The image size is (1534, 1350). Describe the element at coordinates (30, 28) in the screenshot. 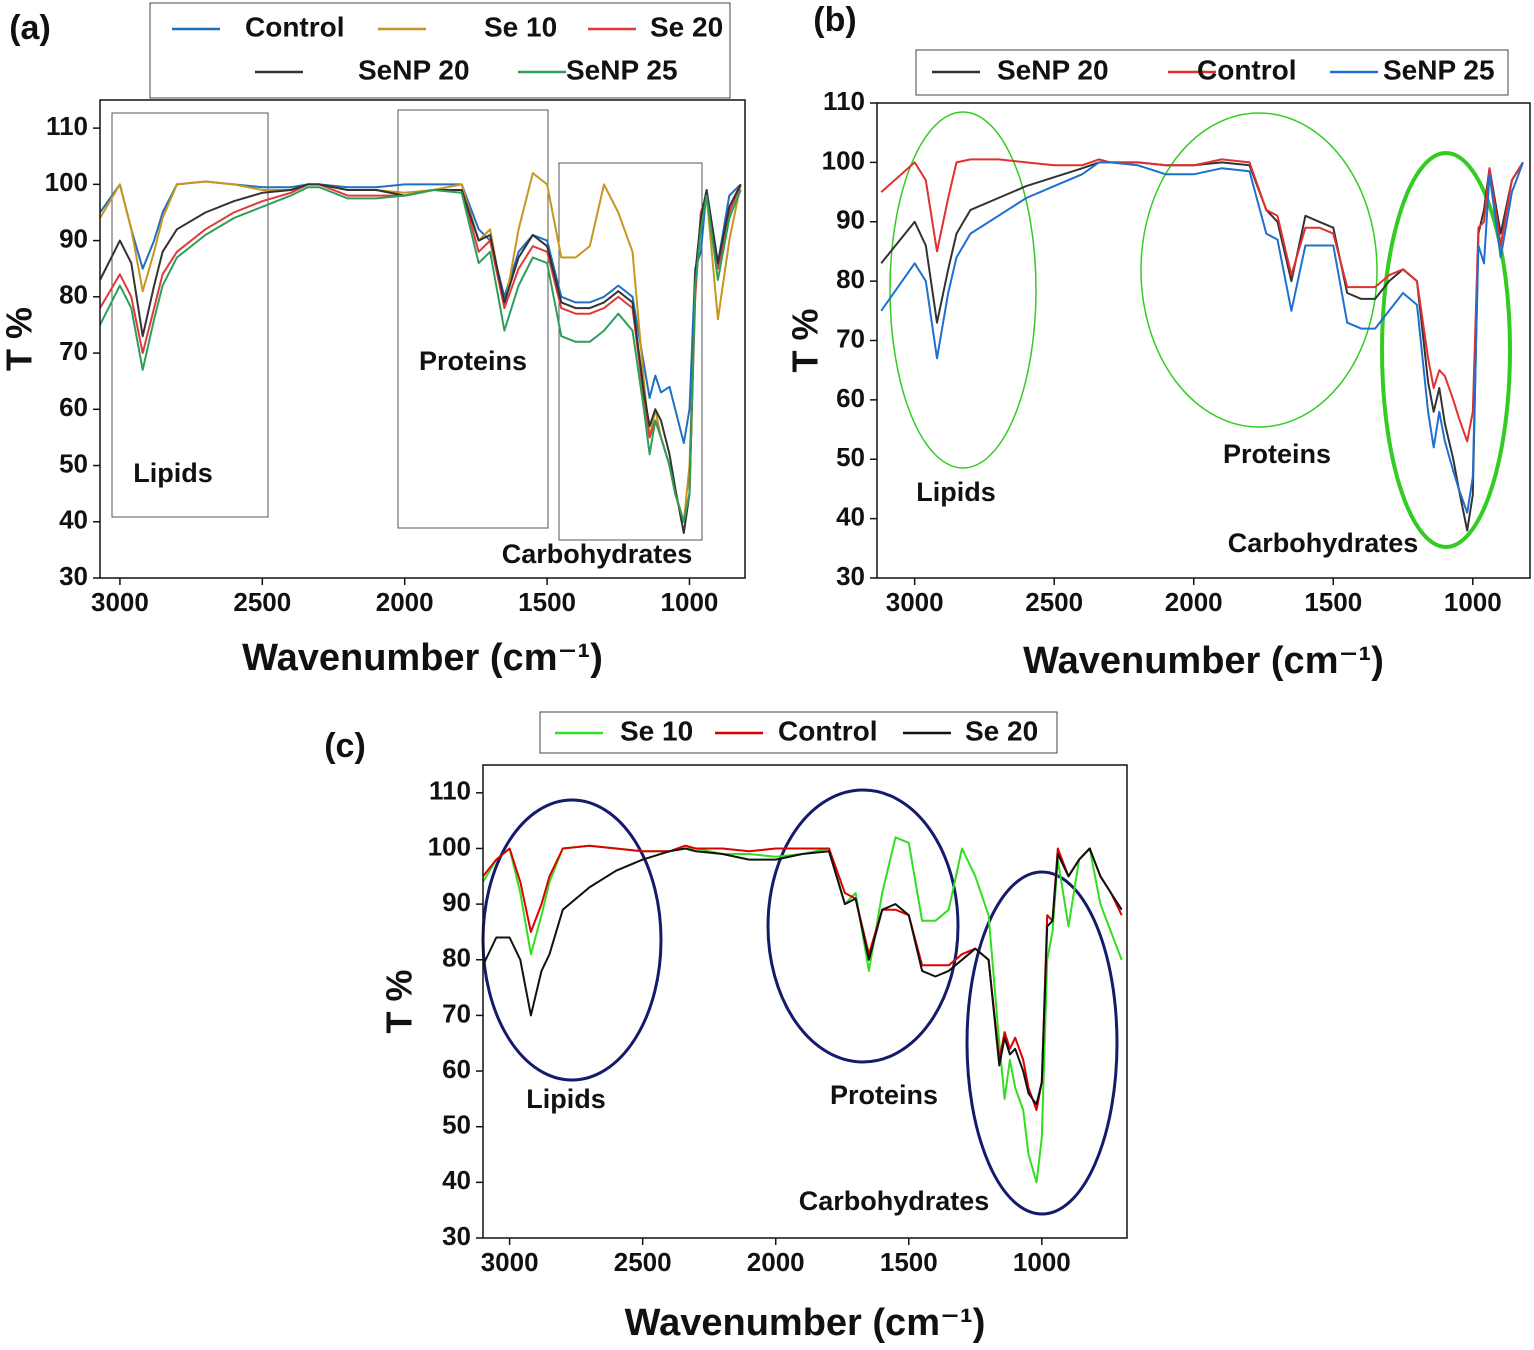

I see `panel-label: (a)` at that location.